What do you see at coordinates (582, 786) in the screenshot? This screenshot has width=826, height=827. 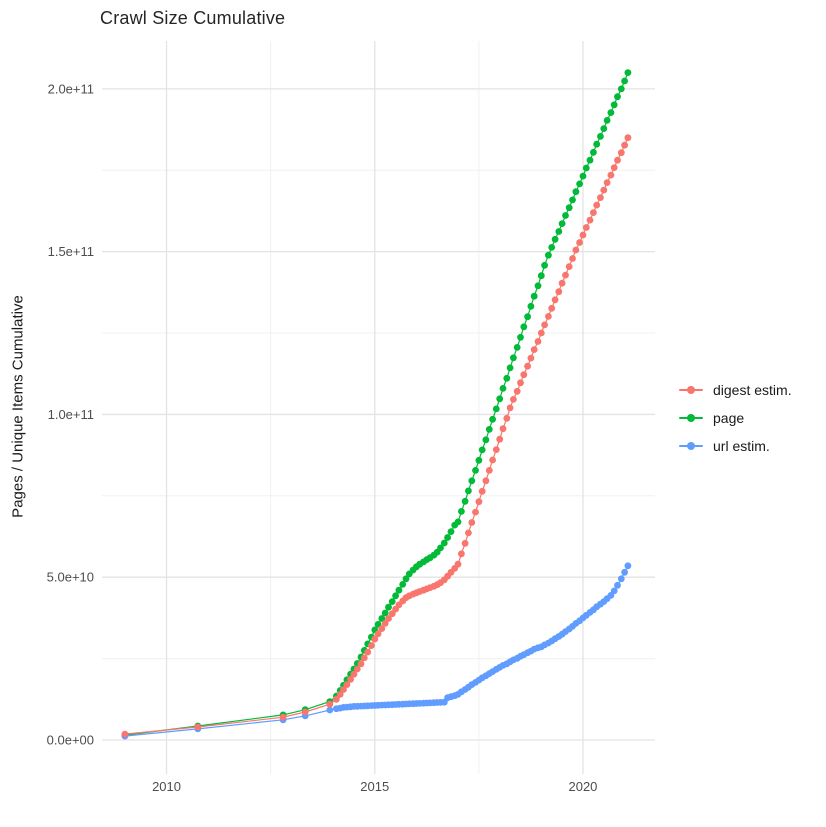 I see `x-tick-label: 2020` at bounding box center [582, 786].